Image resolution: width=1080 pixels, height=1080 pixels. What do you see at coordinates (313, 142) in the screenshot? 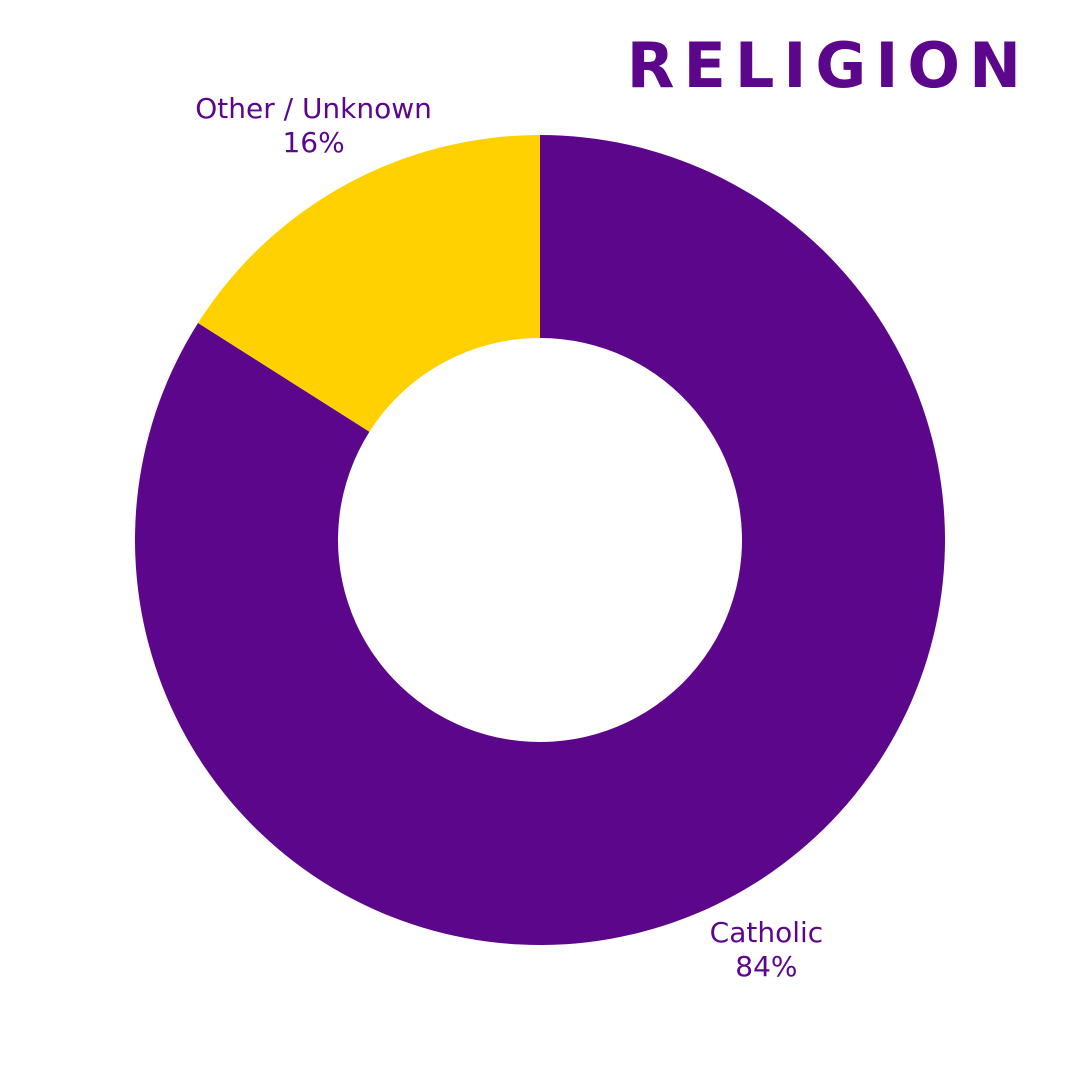
I see `slice-value: 16%` at bounding box center [313, 142].